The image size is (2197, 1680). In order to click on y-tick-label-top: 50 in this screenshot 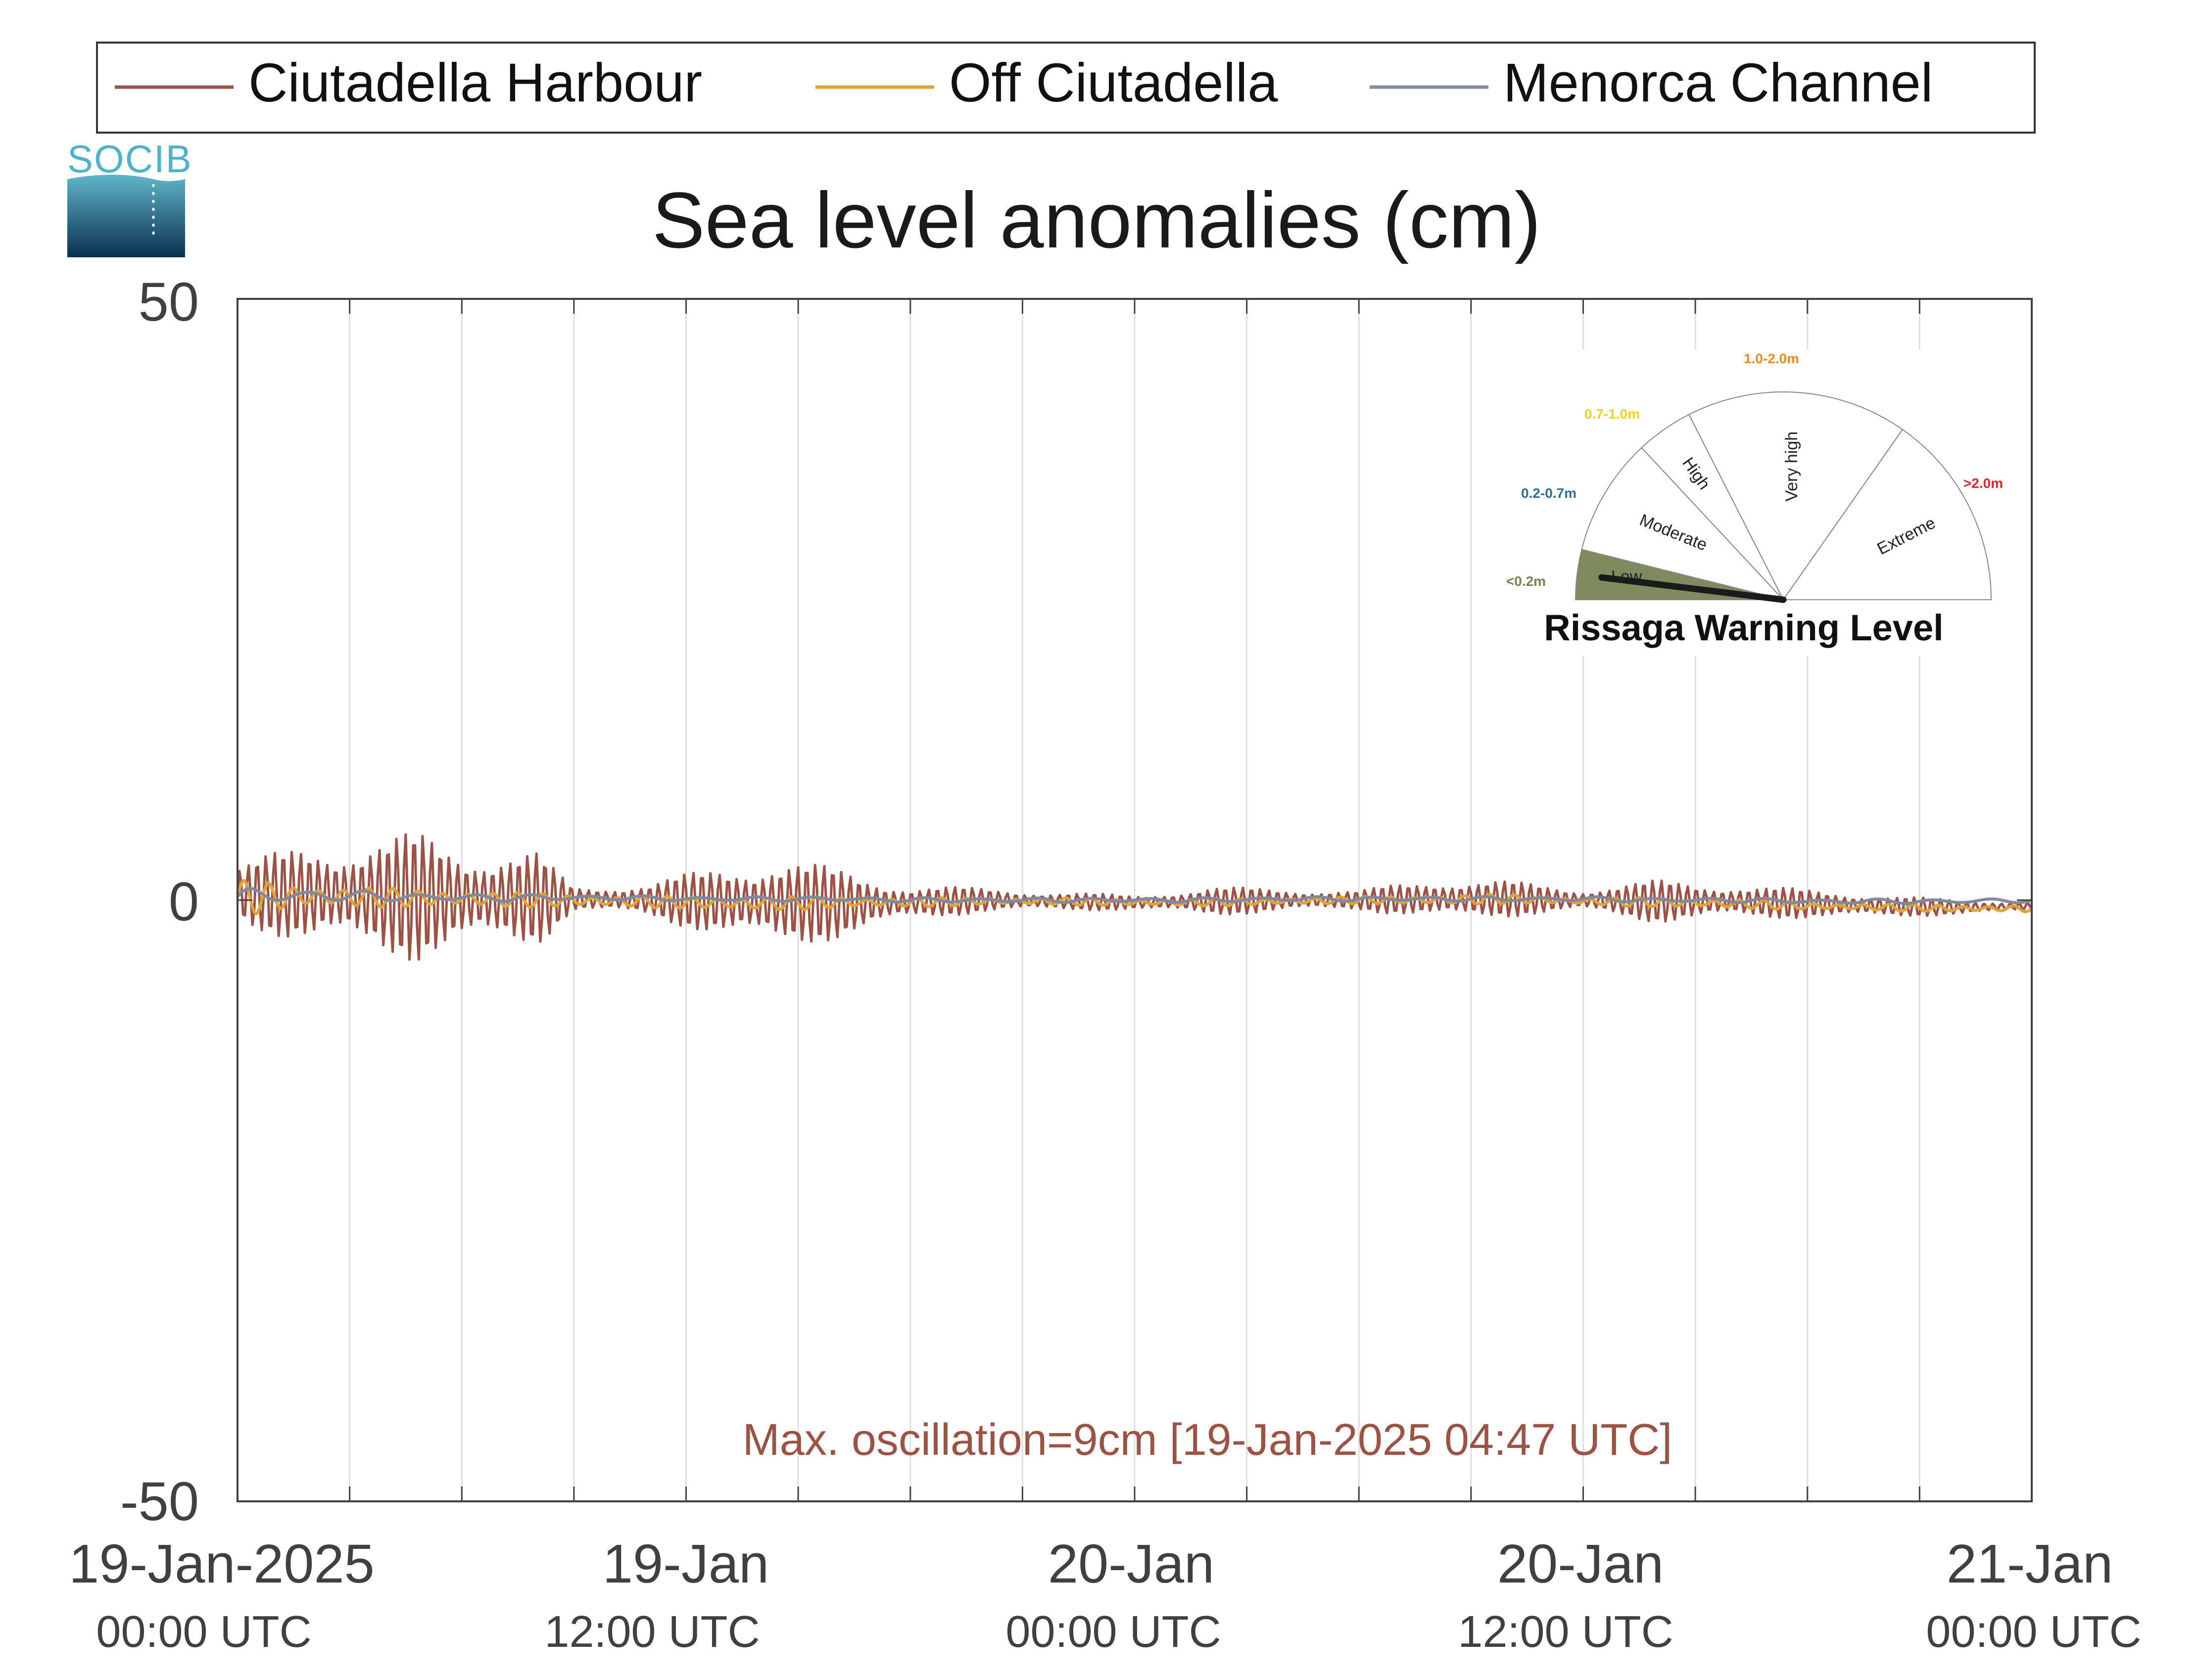, I will do `click(169, 303)`.